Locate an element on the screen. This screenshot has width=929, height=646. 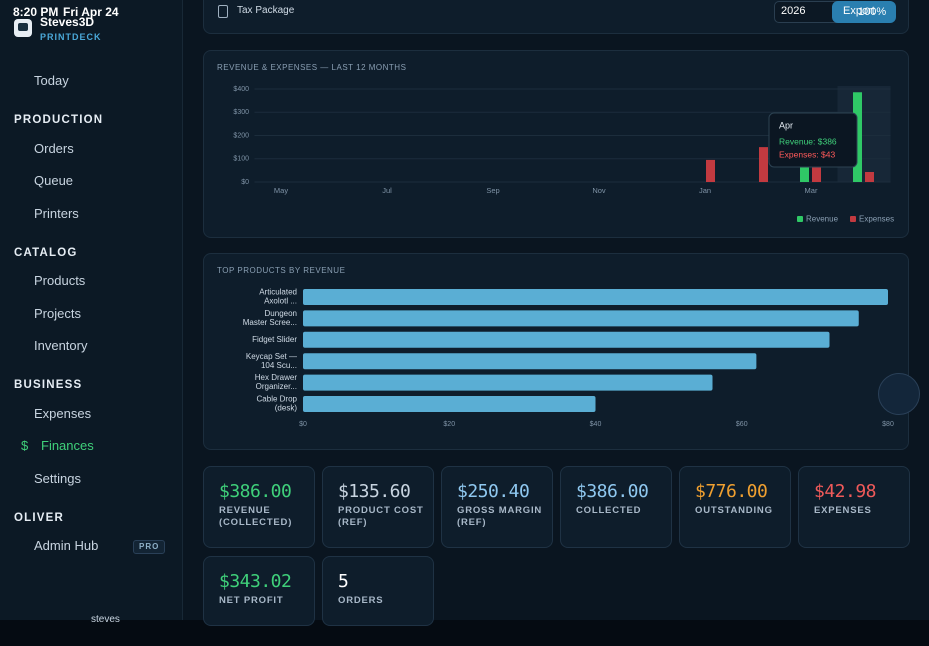
stat-value: $343.02 is located at coordinates (255, 581).